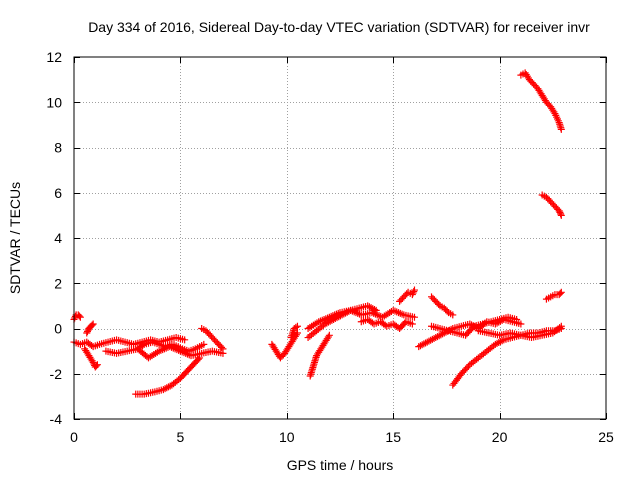 This screenshot has width=640, height=480. Describe the element at coordinates (54, 102) in the screenshot. I see `y-tick-label: 10` at that location.